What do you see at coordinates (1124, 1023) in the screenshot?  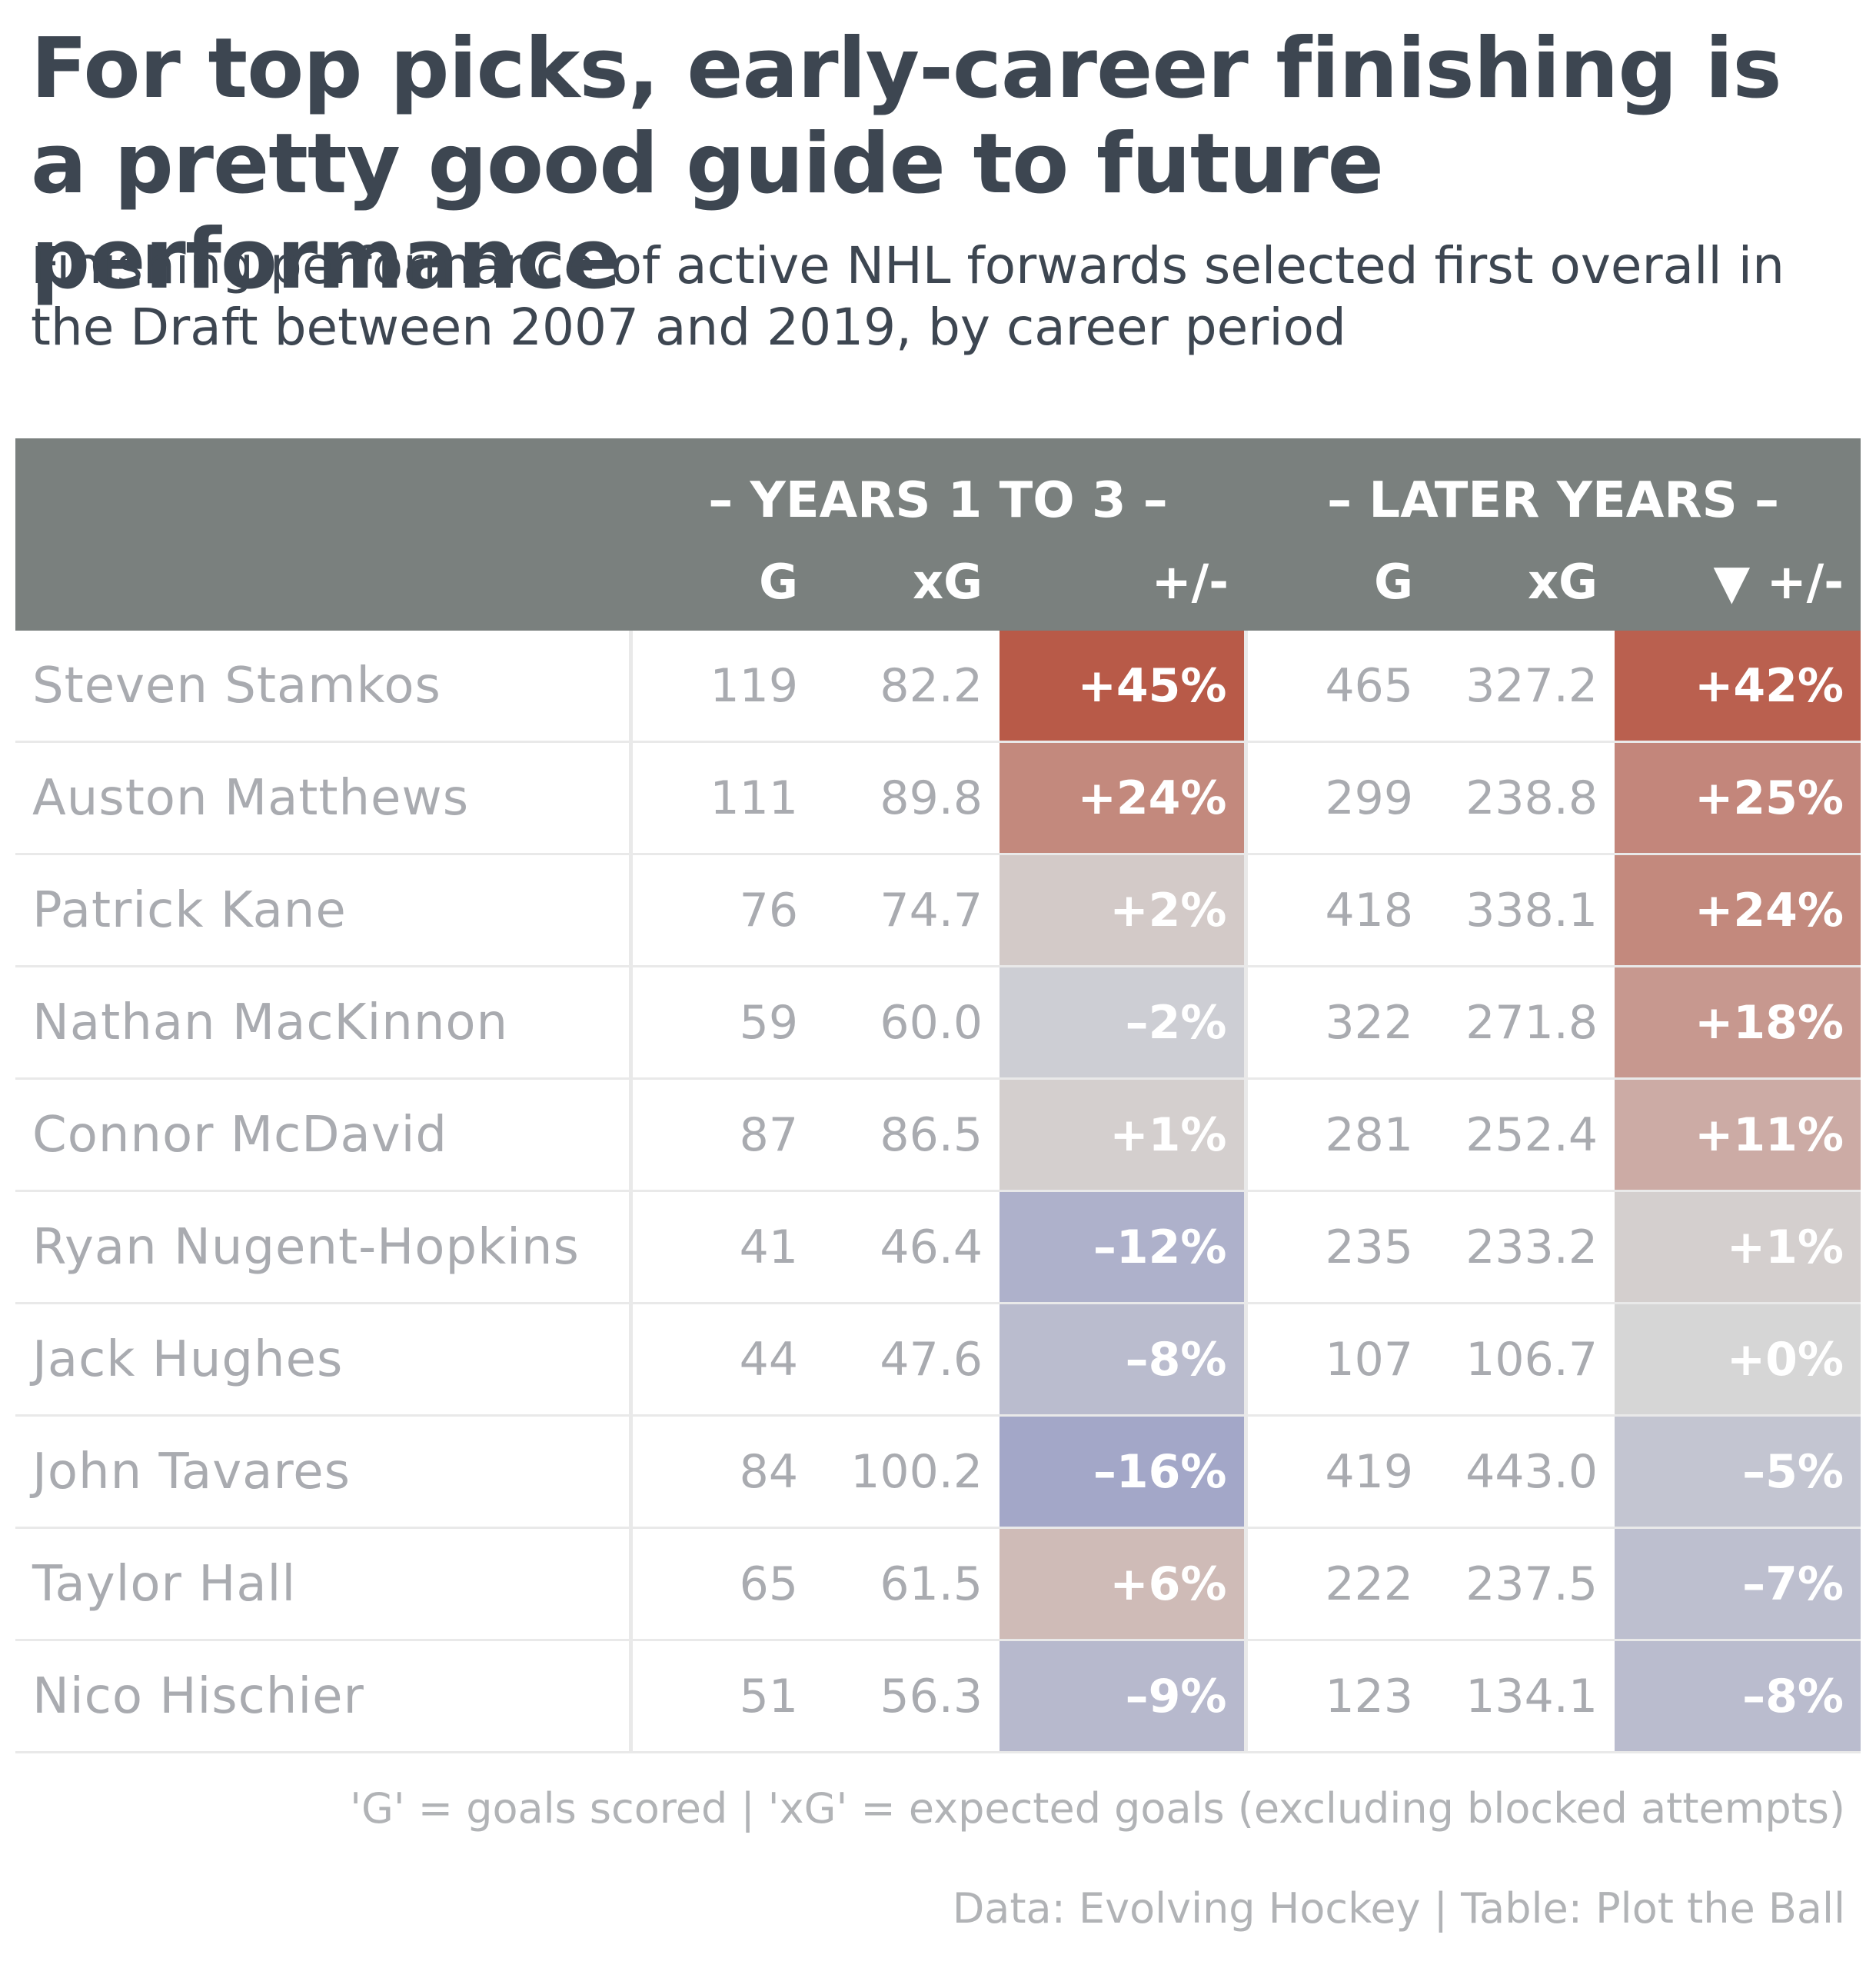 I see `pct-early-cell: –2%` at bounding box center [1124, 1023].